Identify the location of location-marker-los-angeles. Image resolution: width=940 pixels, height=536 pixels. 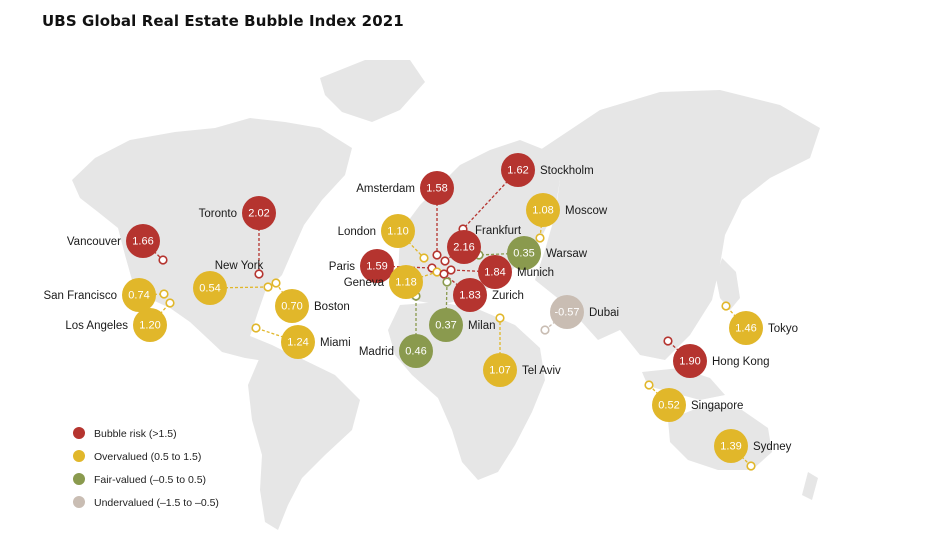
(170, 303).